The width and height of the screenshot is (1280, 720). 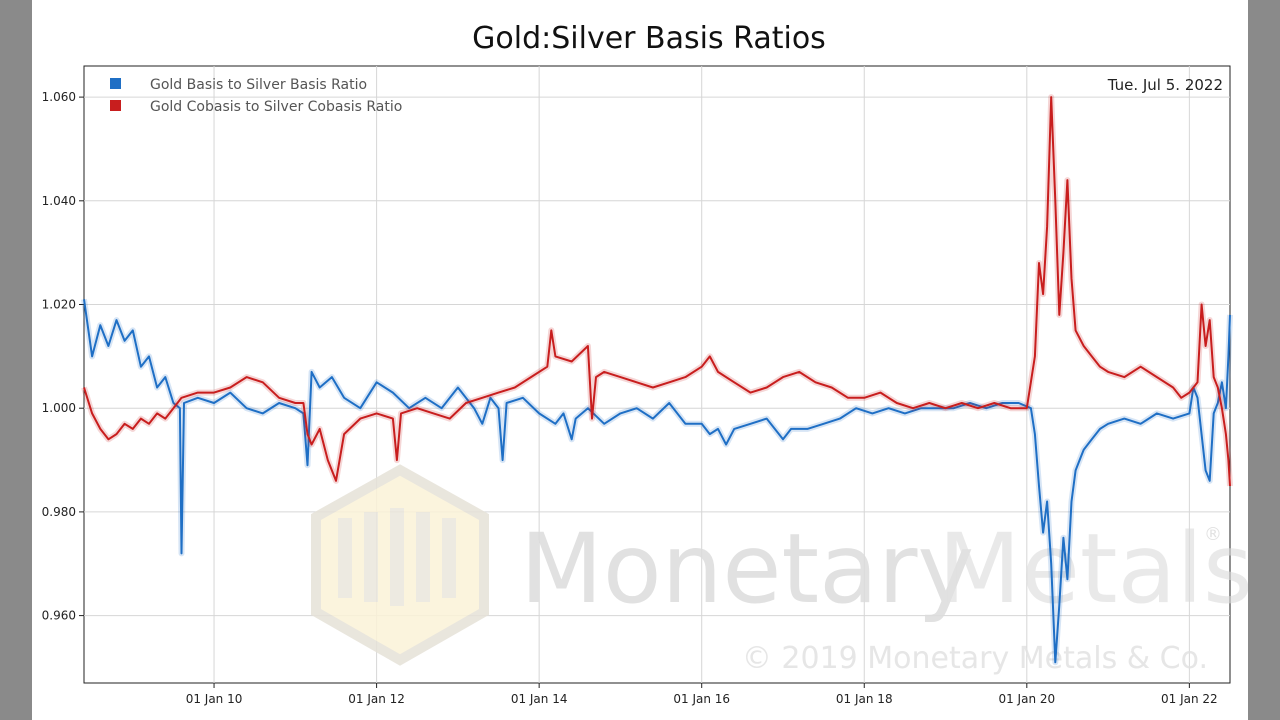 What do you see at coordinates (975, 658) in the screenshot?
I see `watermark-copyright: © 2019 Monetary Metals & Co.` at bounding box center [975, 658].